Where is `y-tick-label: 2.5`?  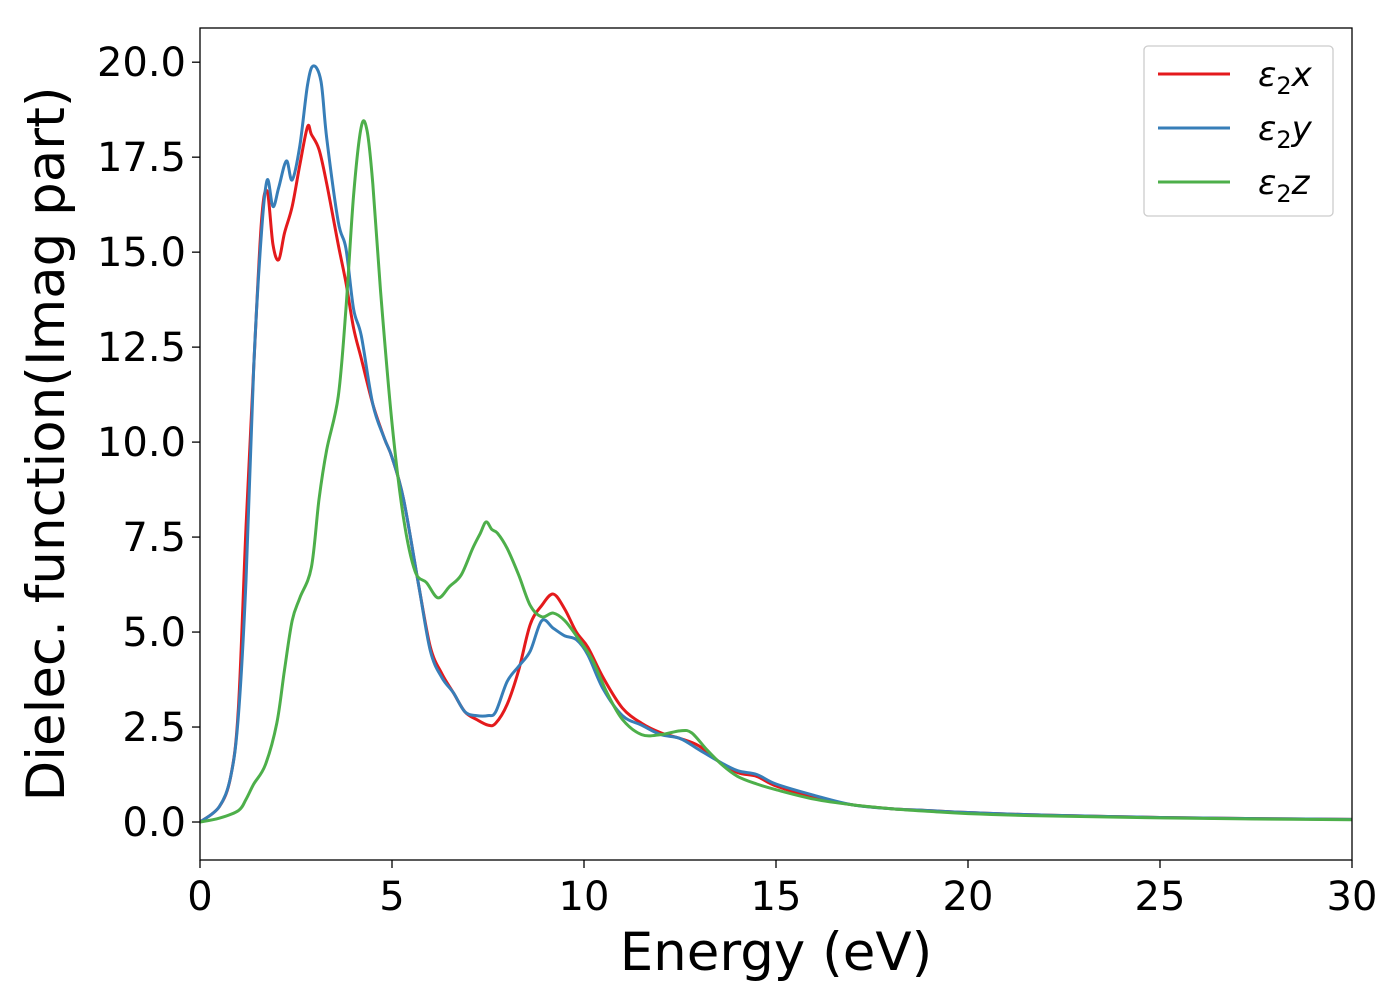
y-tick-label: 2.5 is located at coordinates (154, 728).